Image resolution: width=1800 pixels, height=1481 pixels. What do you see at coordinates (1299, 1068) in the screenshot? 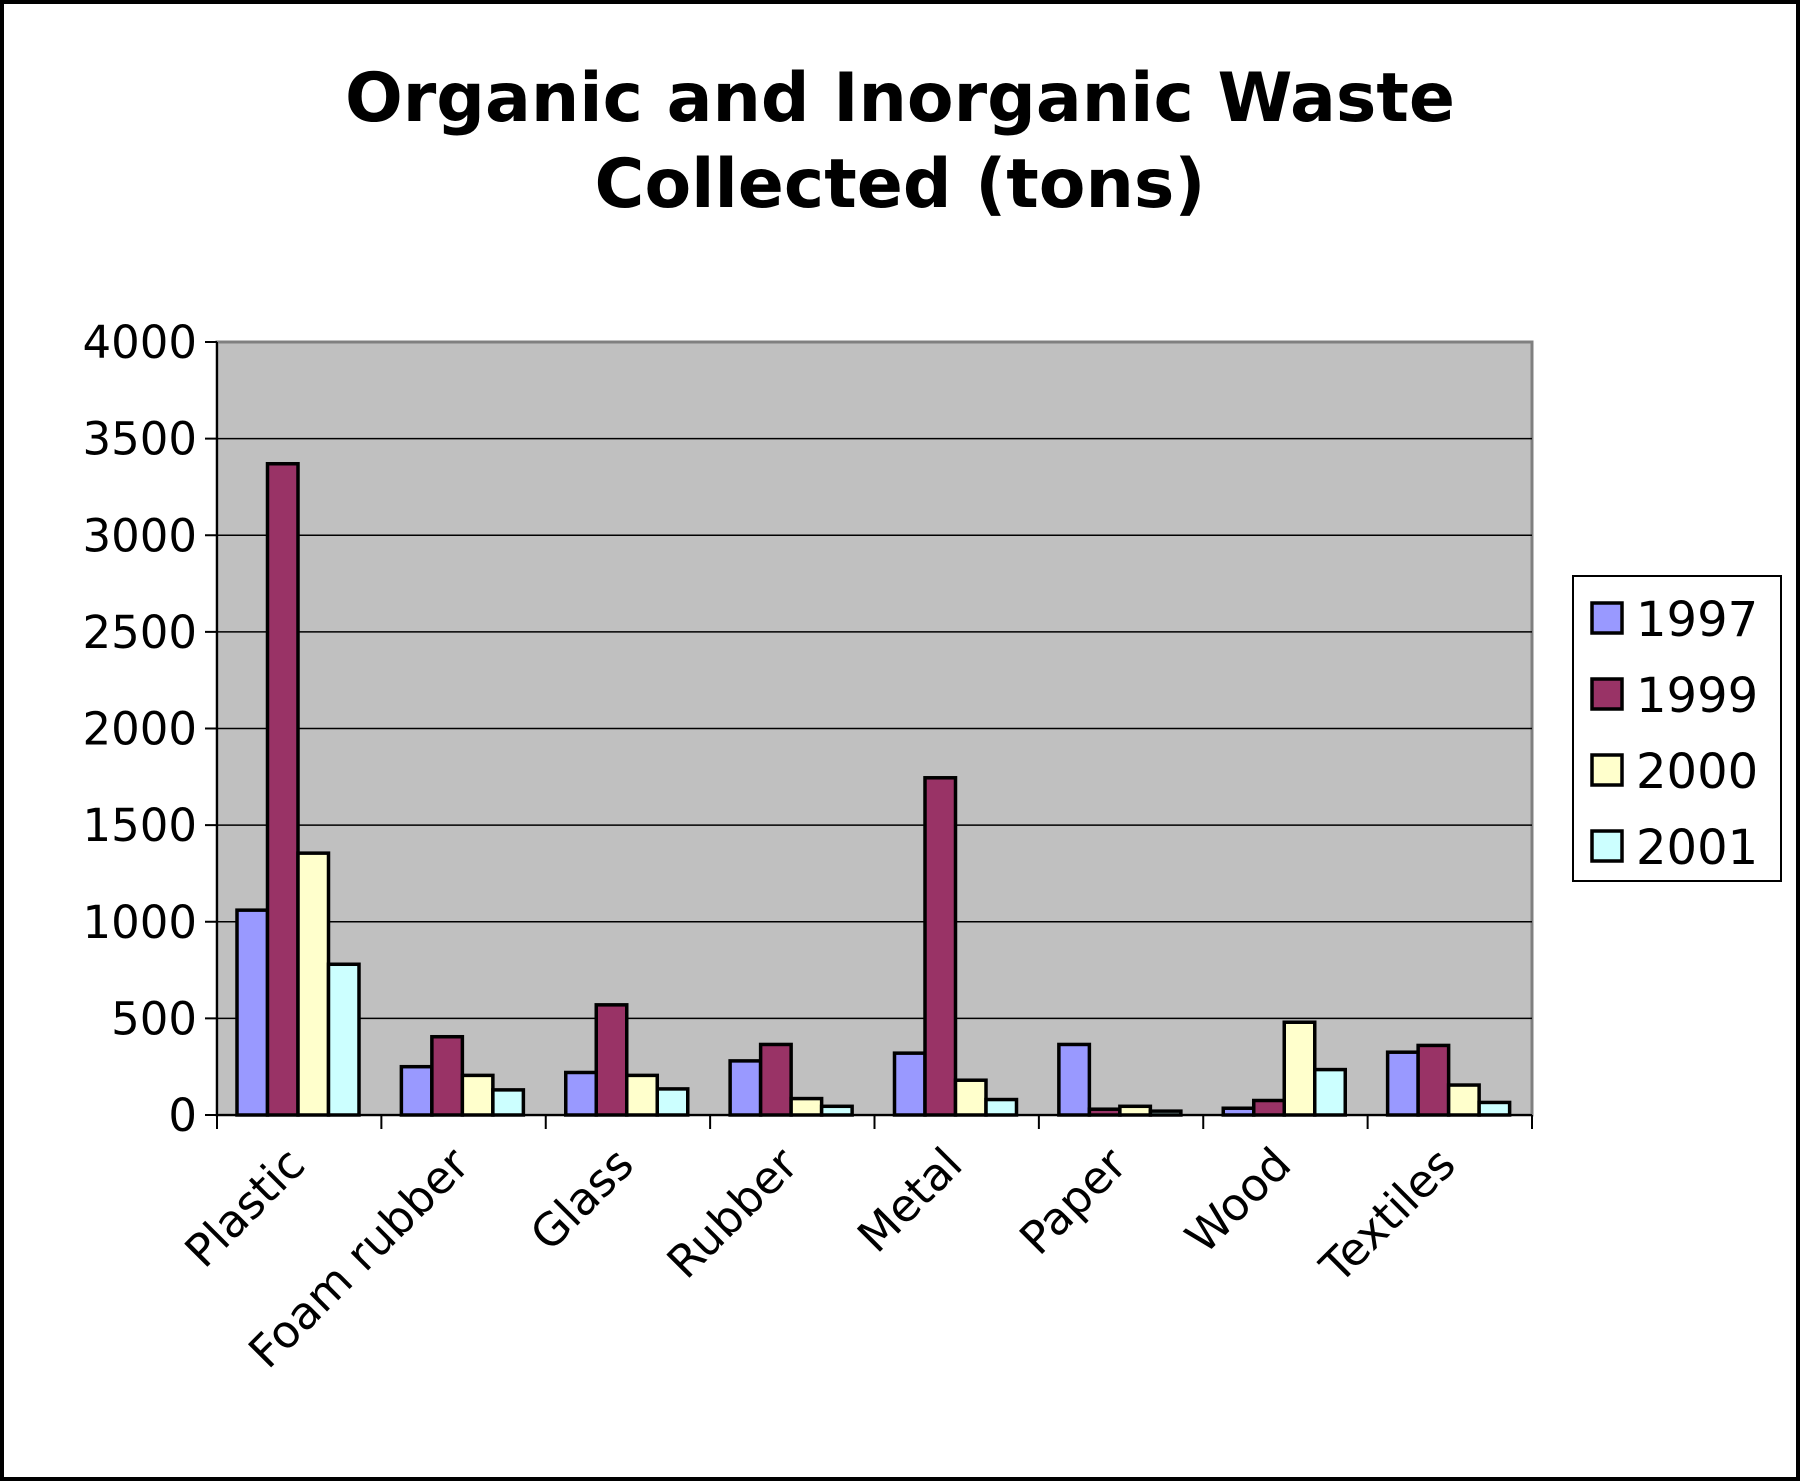
I see `bar-2000-wood` at bounding box center [1299, 1068].